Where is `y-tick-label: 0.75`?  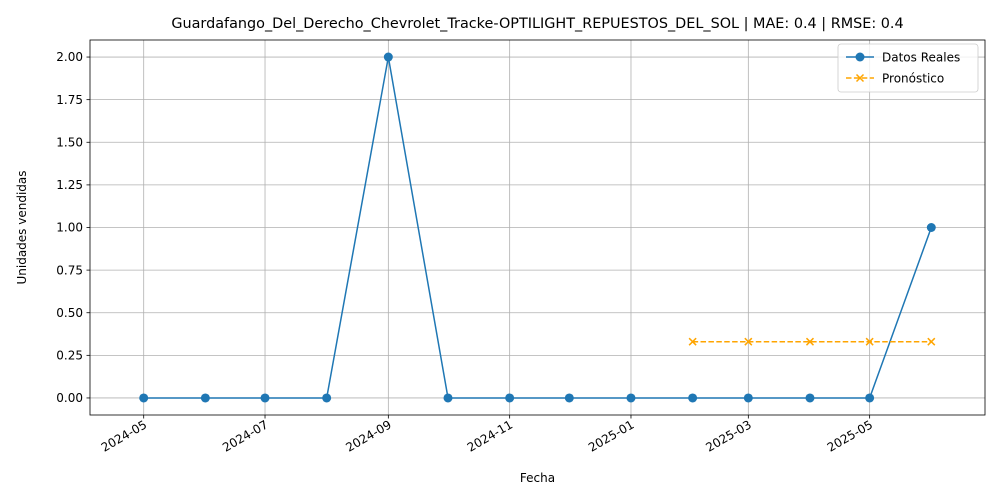
y-tick-label: 0.75 is located at coordinates (69, 270).